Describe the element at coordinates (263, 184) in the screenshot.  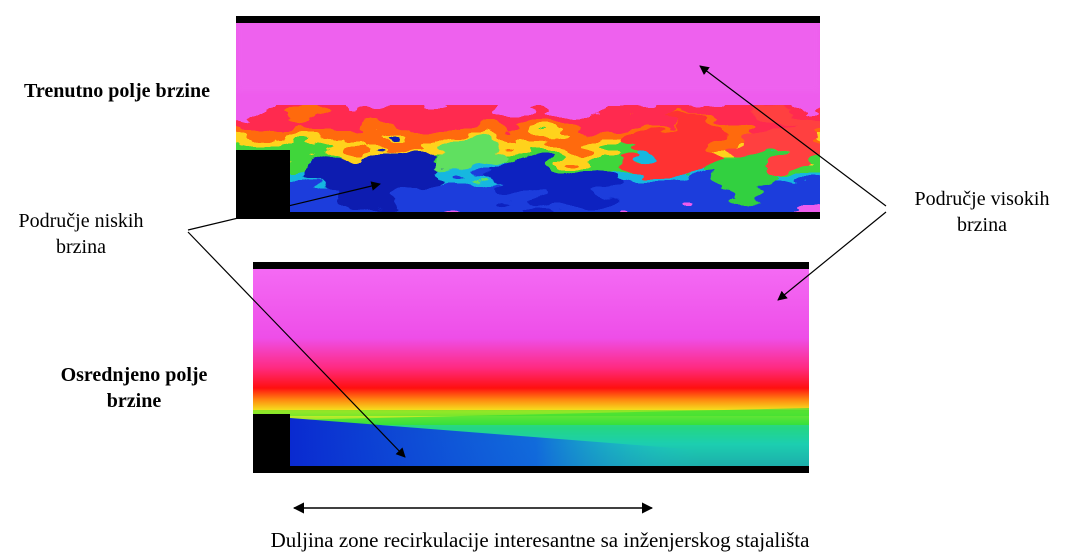
I see `backward-step` at that location.